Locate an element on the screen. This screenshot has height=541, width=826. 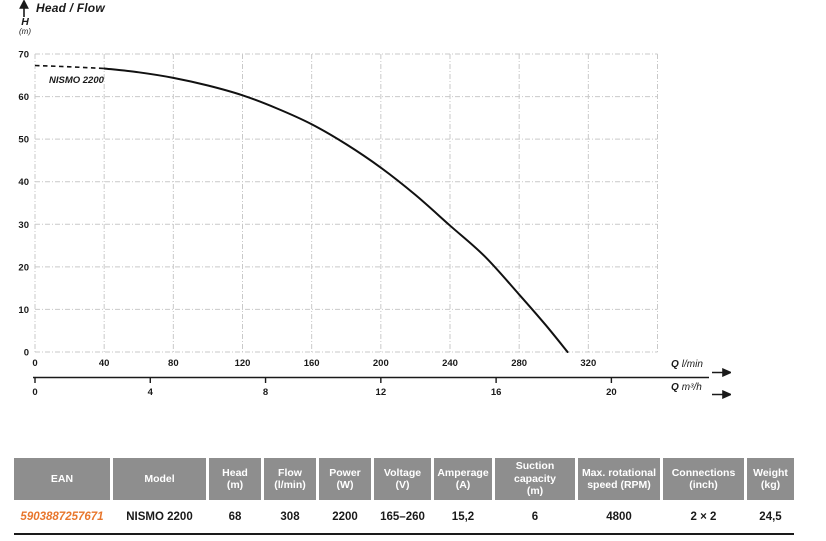
cell-power: 2200 is located at coordinates (345, 517).